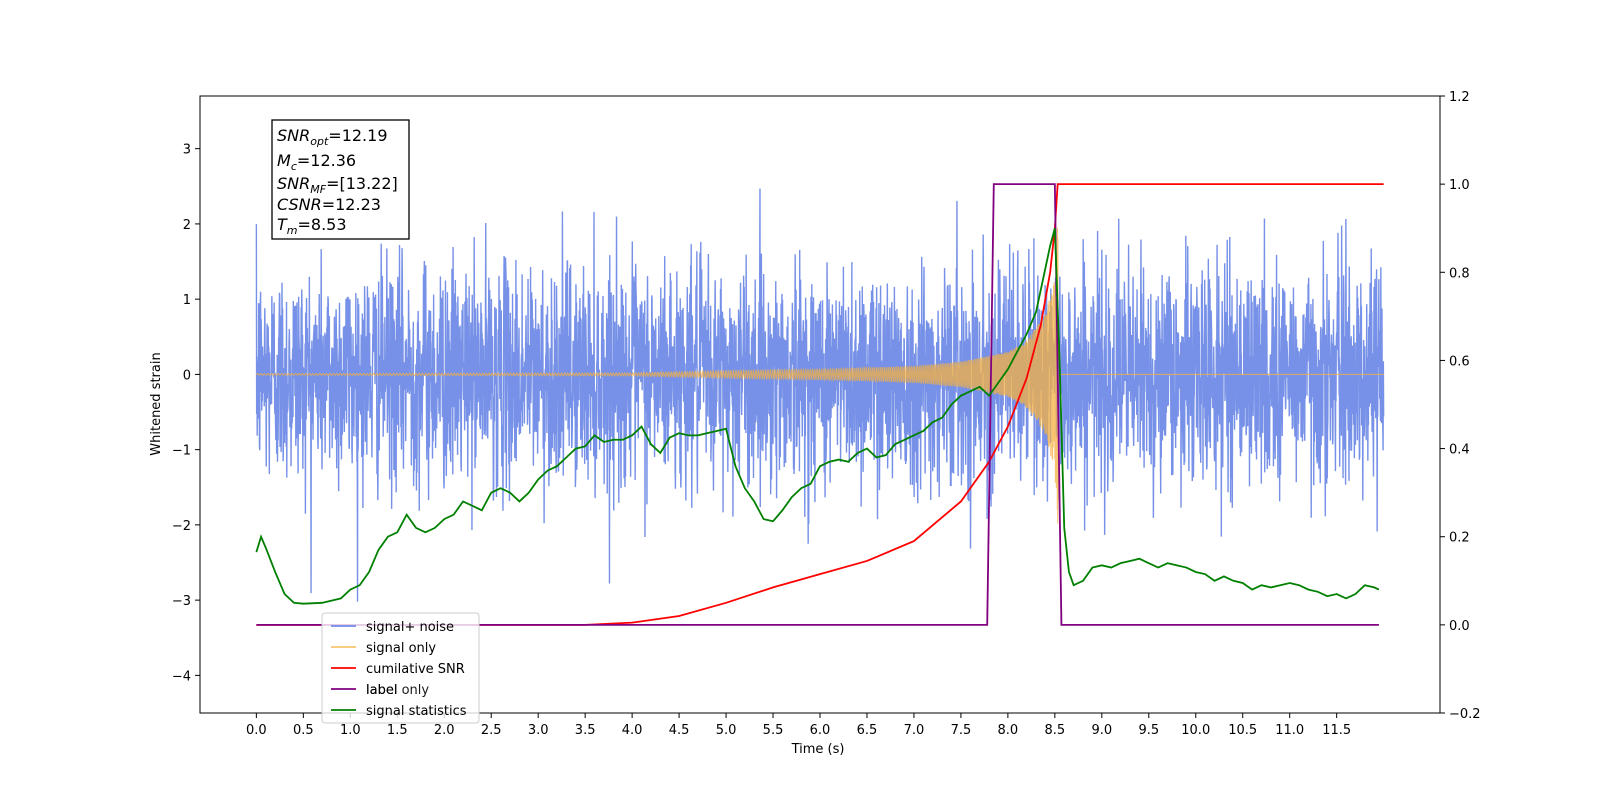 The height and width of the screenshot is (800, 1600). Describe the element at coordinates (491, 730) in the screenshot. I see `x-tick-label: 2.5` at that location.